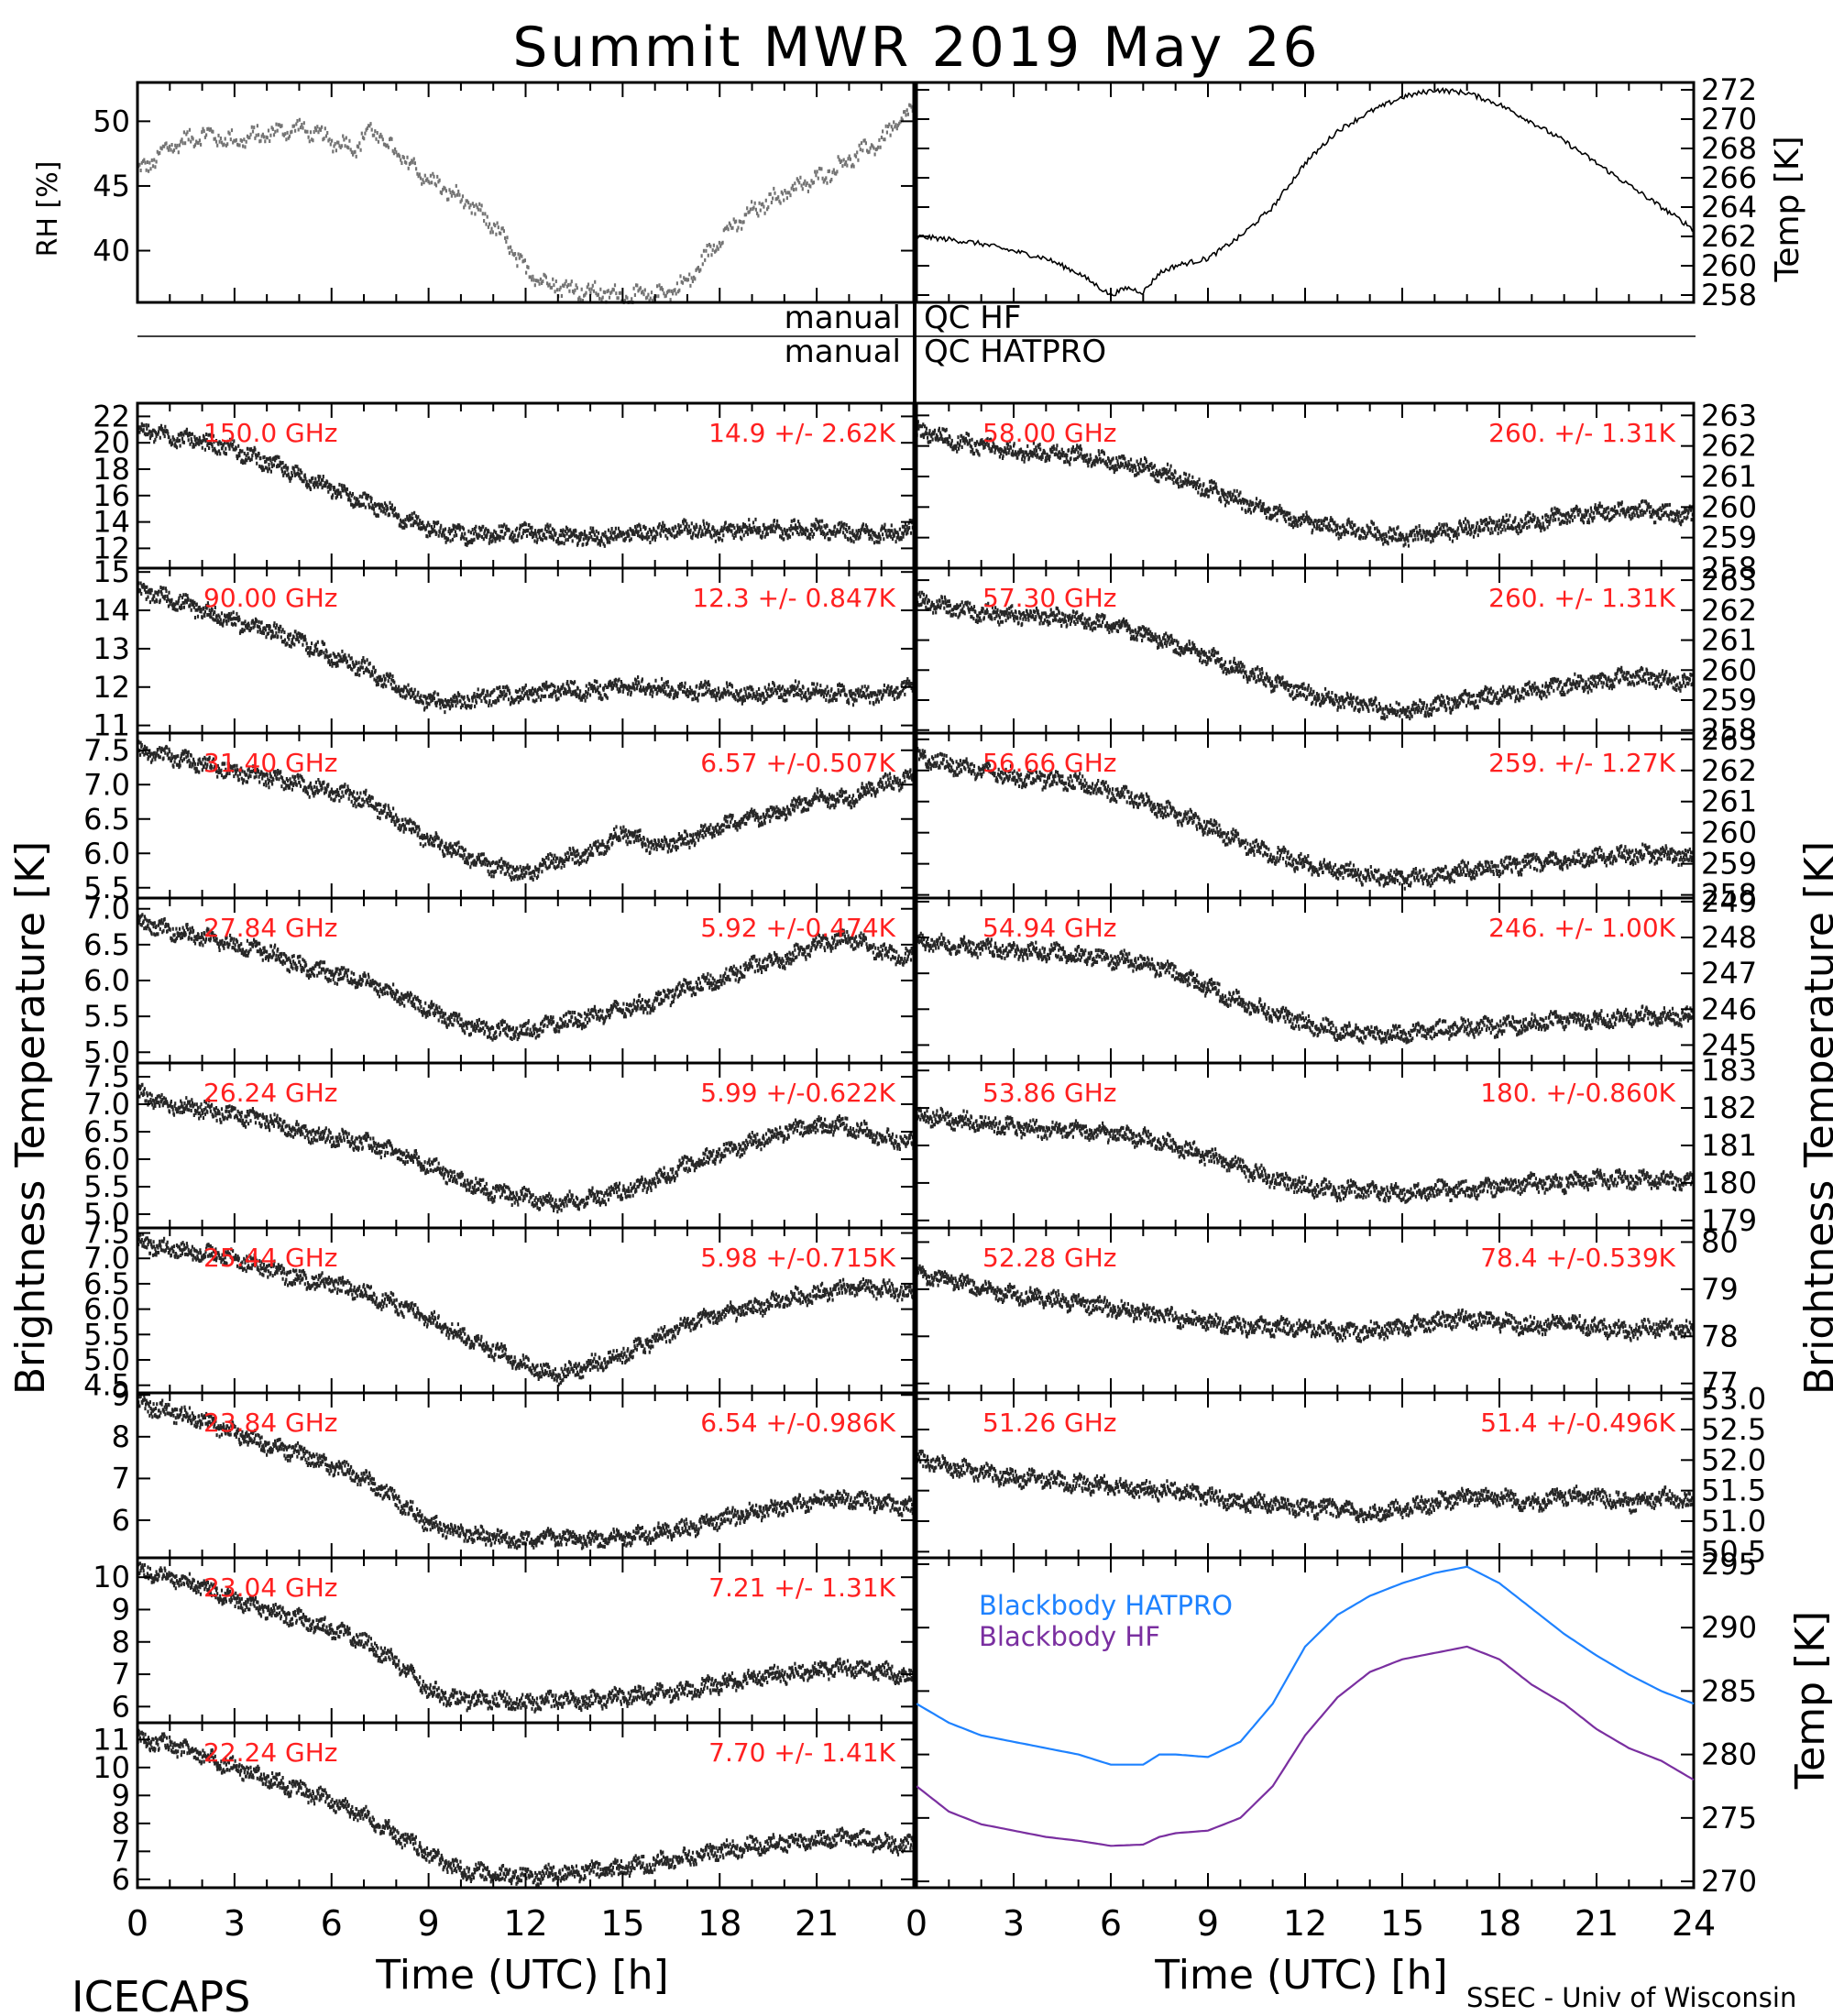 This screenshot has width=1833, height=2016. Describe the element at coordinates (1729, 1070) in the screenshot. I see `y-tick-label: 183` at that location.